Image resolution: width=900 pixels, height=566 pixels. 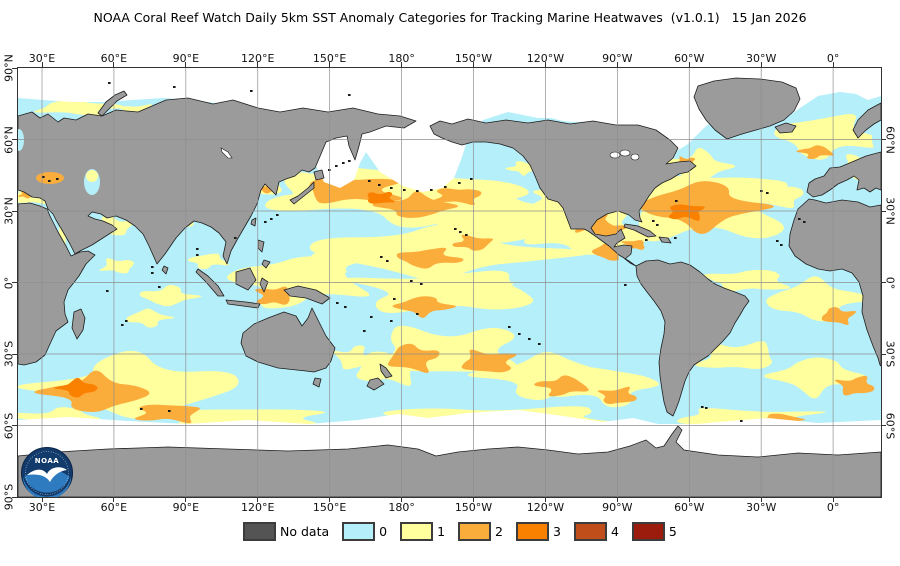 I want to click on lon-tick-label-top: 90°W, so click(x=617, y=58).